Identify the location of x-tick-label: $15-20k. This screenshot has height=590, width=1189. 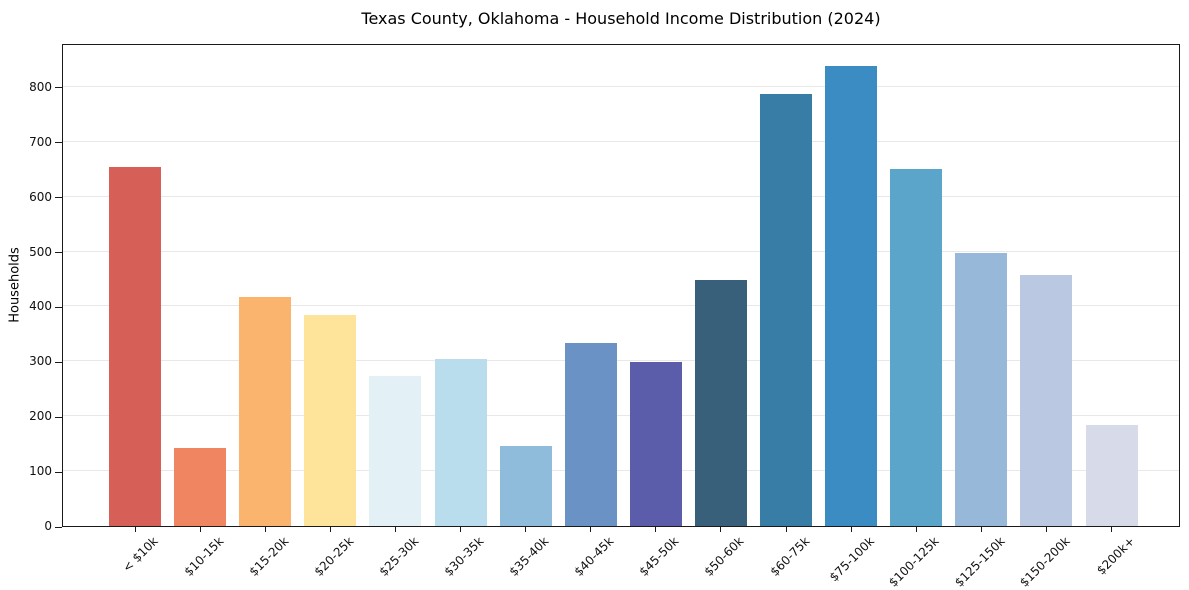
(269, 556).